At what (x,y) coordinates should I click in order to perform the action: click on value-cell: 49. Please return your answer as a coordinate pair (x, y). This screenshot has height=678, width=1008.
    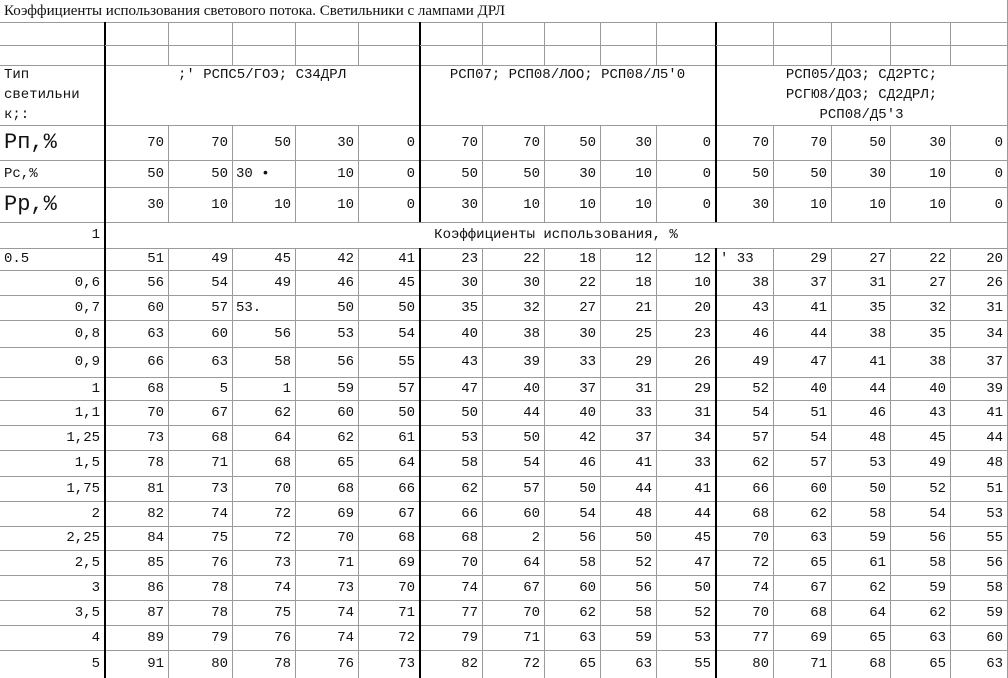
    Looking at the image, I should click on (200, 259).